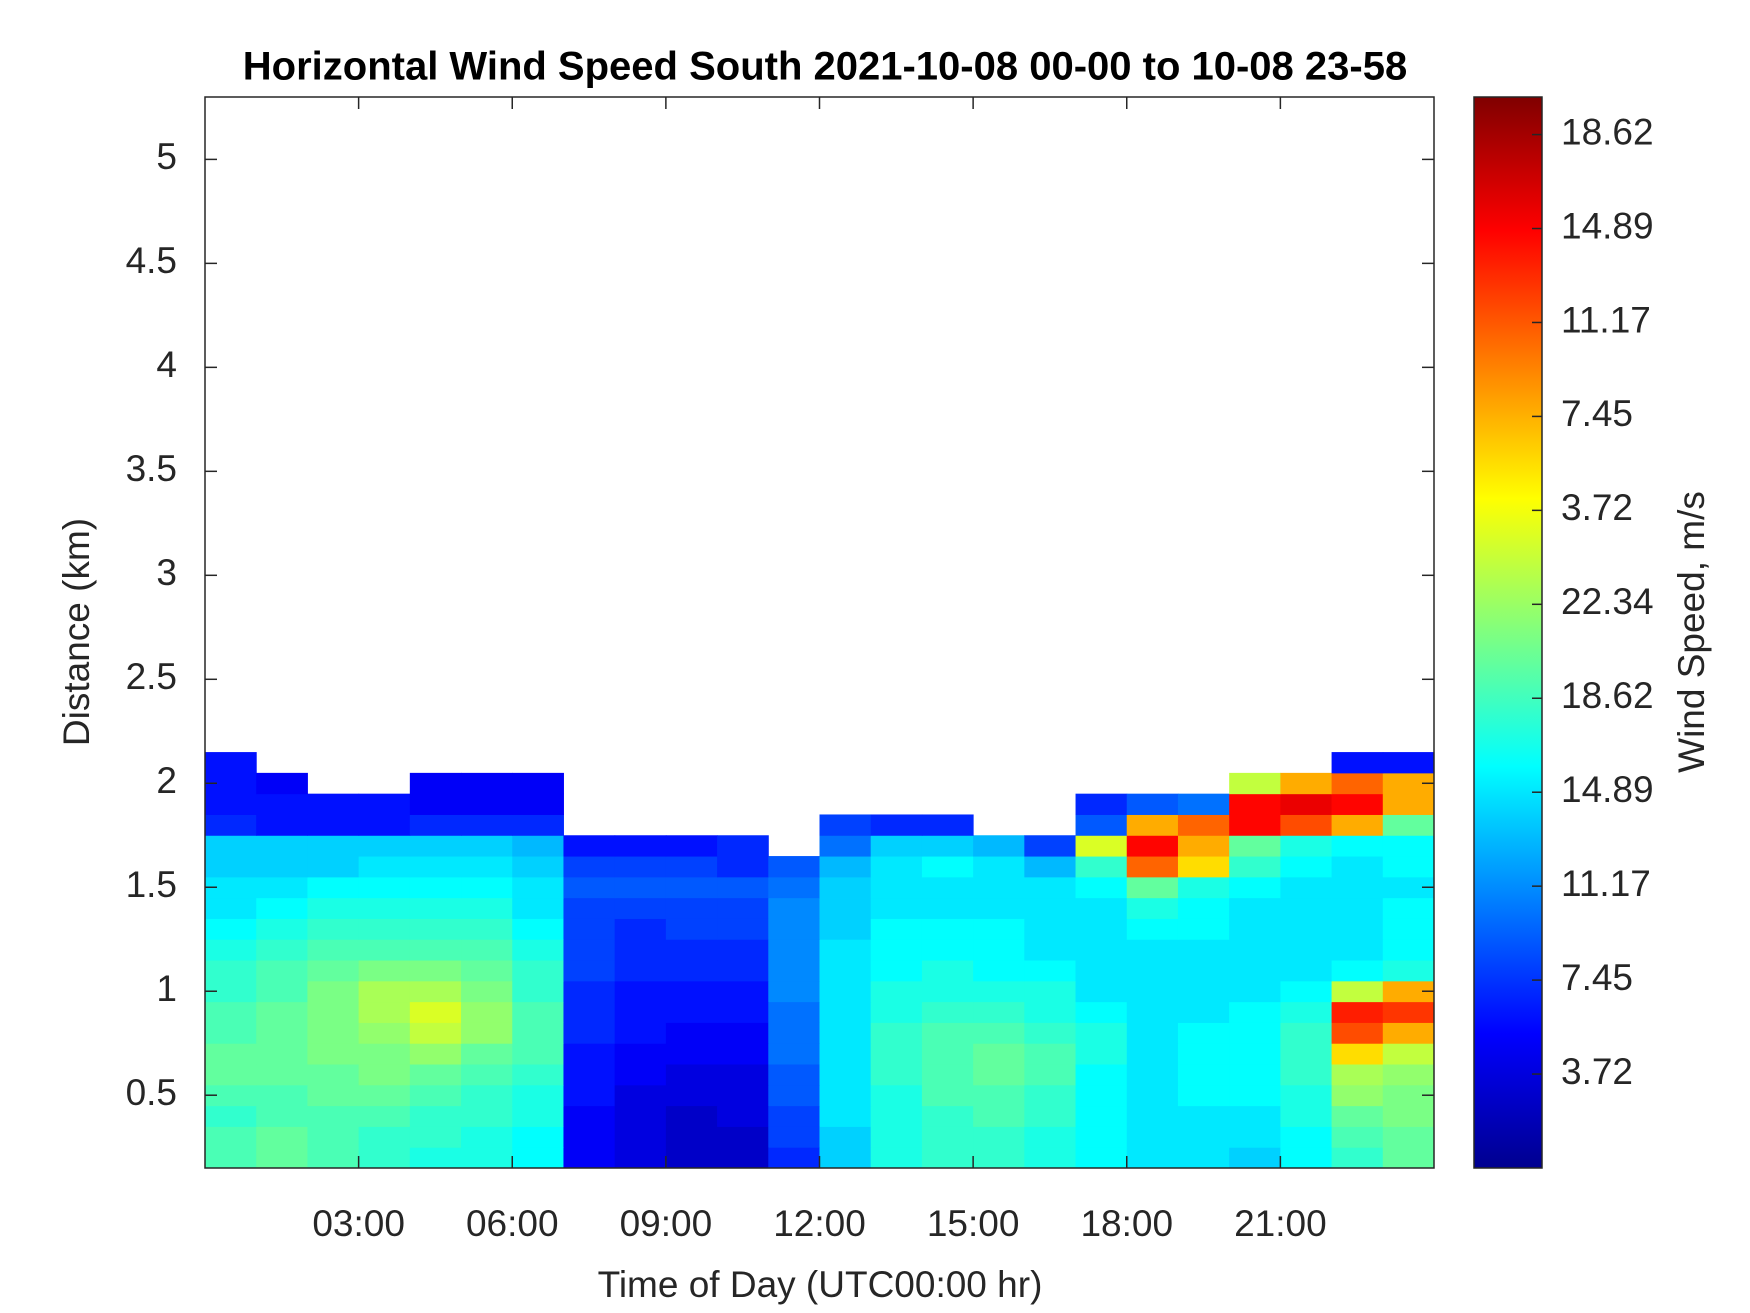 This screenshot has width=1750, height=1313. Describe the element at coordinates (166, 572) in the screenshot. I see `y-tick-label: 3` at that location.